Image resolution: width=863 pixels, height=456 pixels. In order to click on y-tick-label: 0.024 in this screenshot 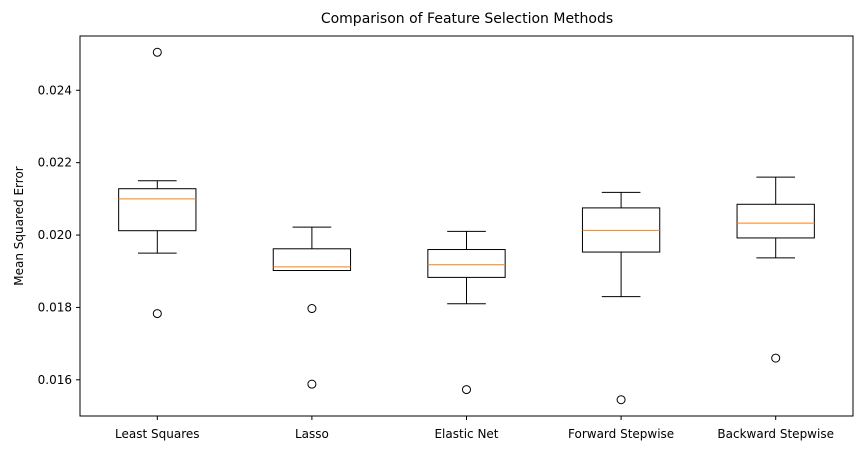, I will do `click(55, 90)`.